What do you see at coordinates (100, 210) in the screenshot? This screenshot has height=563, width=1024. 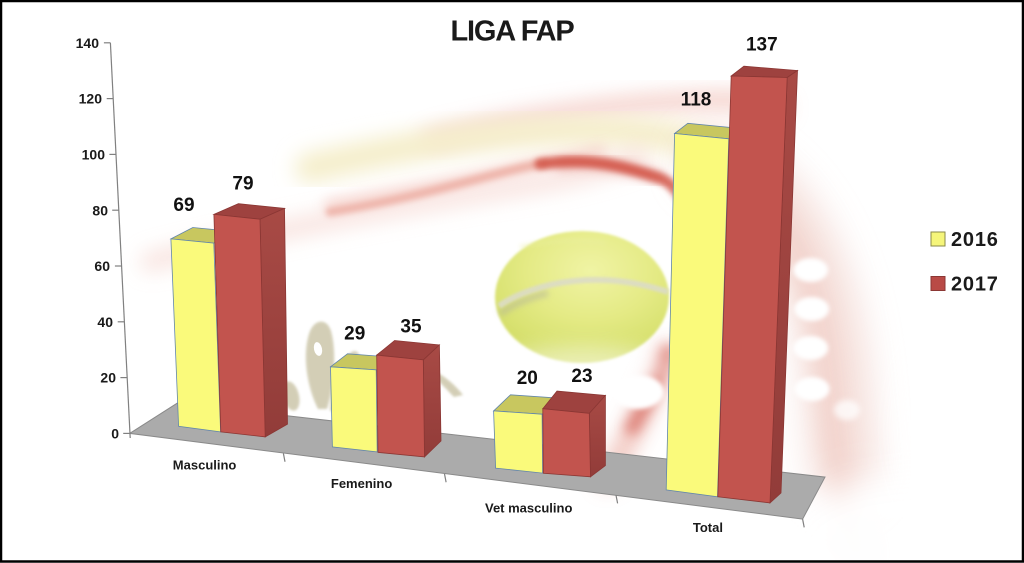 I see `svg-text: 80` at bounding box center [100, 210].